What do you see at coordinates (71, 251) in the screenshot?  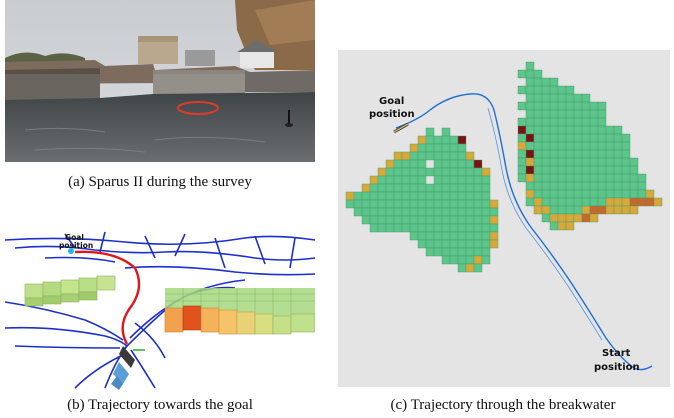 I see `goal-marker` at bounding box center [71, 251].